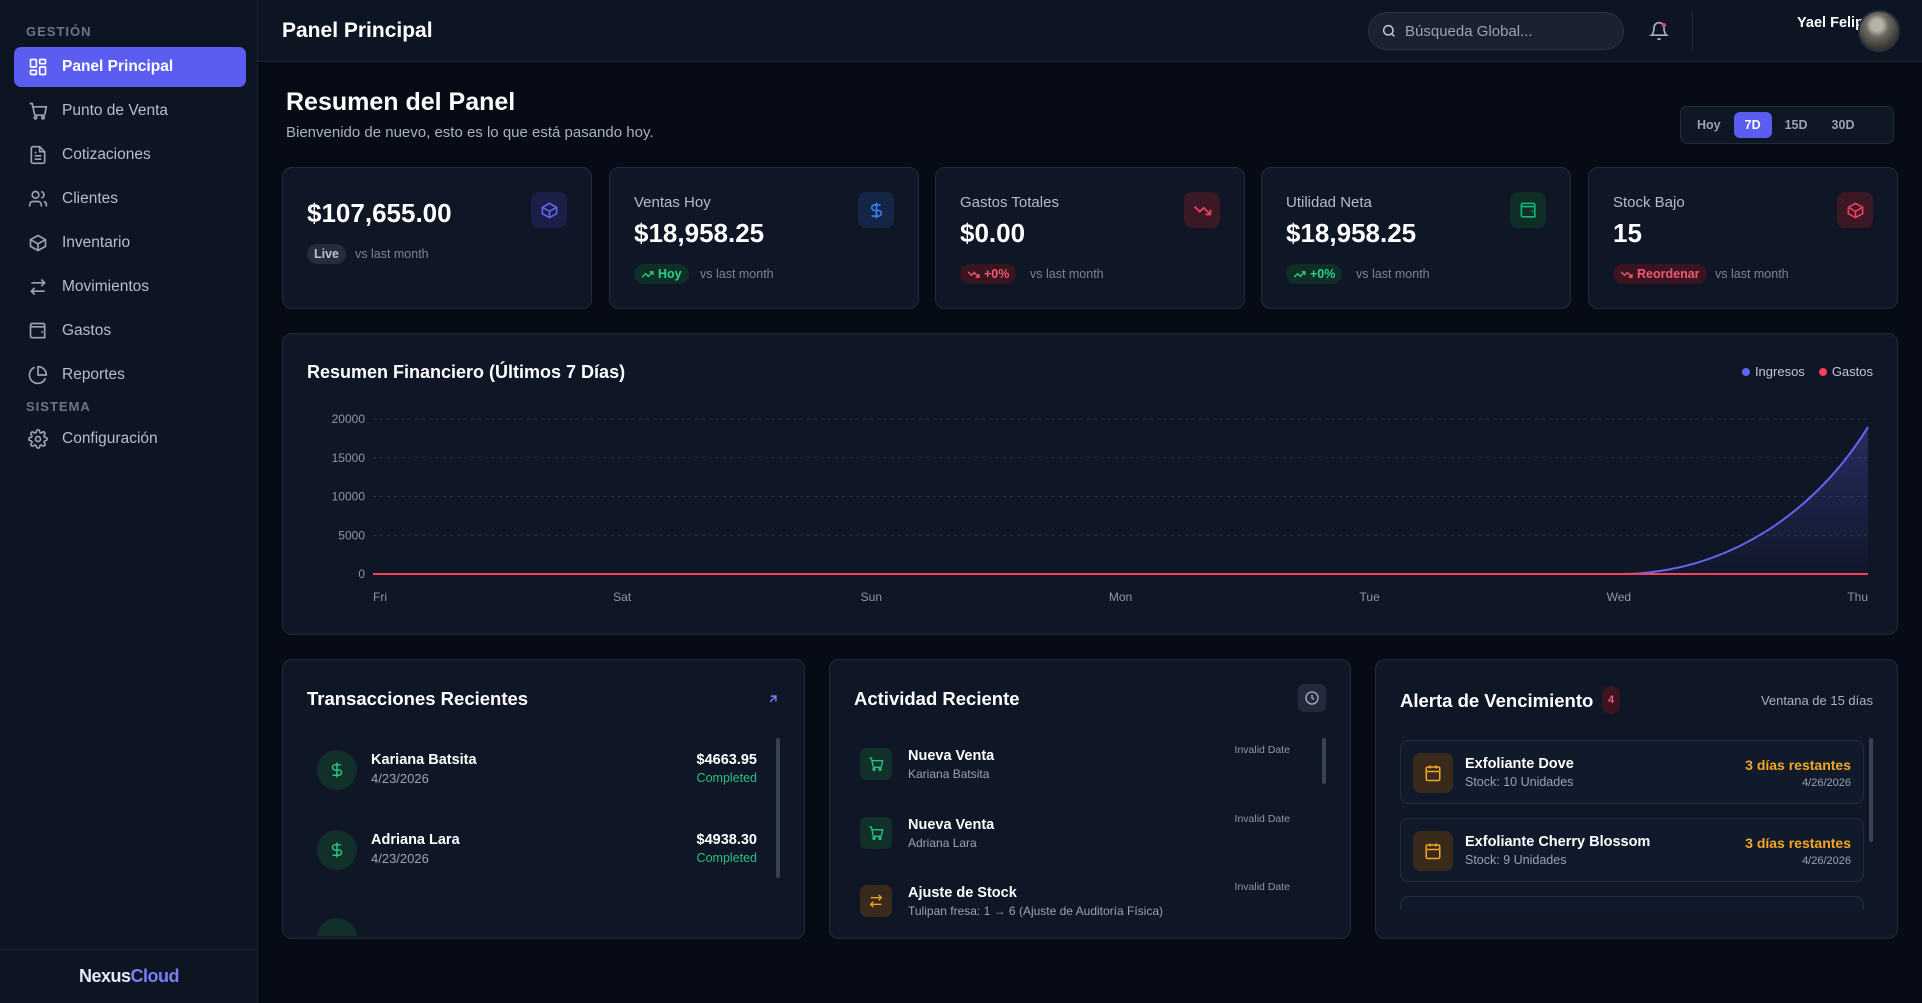  Describe the element at coordinates (1627, 233) in the screenshot. I see `stat-value: 15` at that location.